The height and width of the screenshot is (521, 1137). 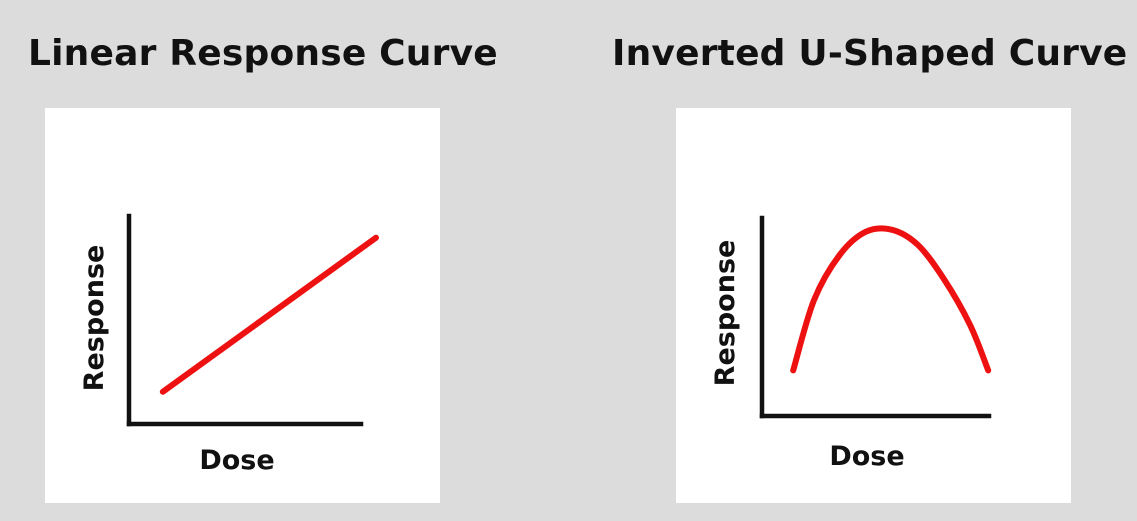 What do you see at coordinates (866, 456) in the screenshot?
I see `x-axis-label-inverted-u: Dose` at bounding box center [866, 456].